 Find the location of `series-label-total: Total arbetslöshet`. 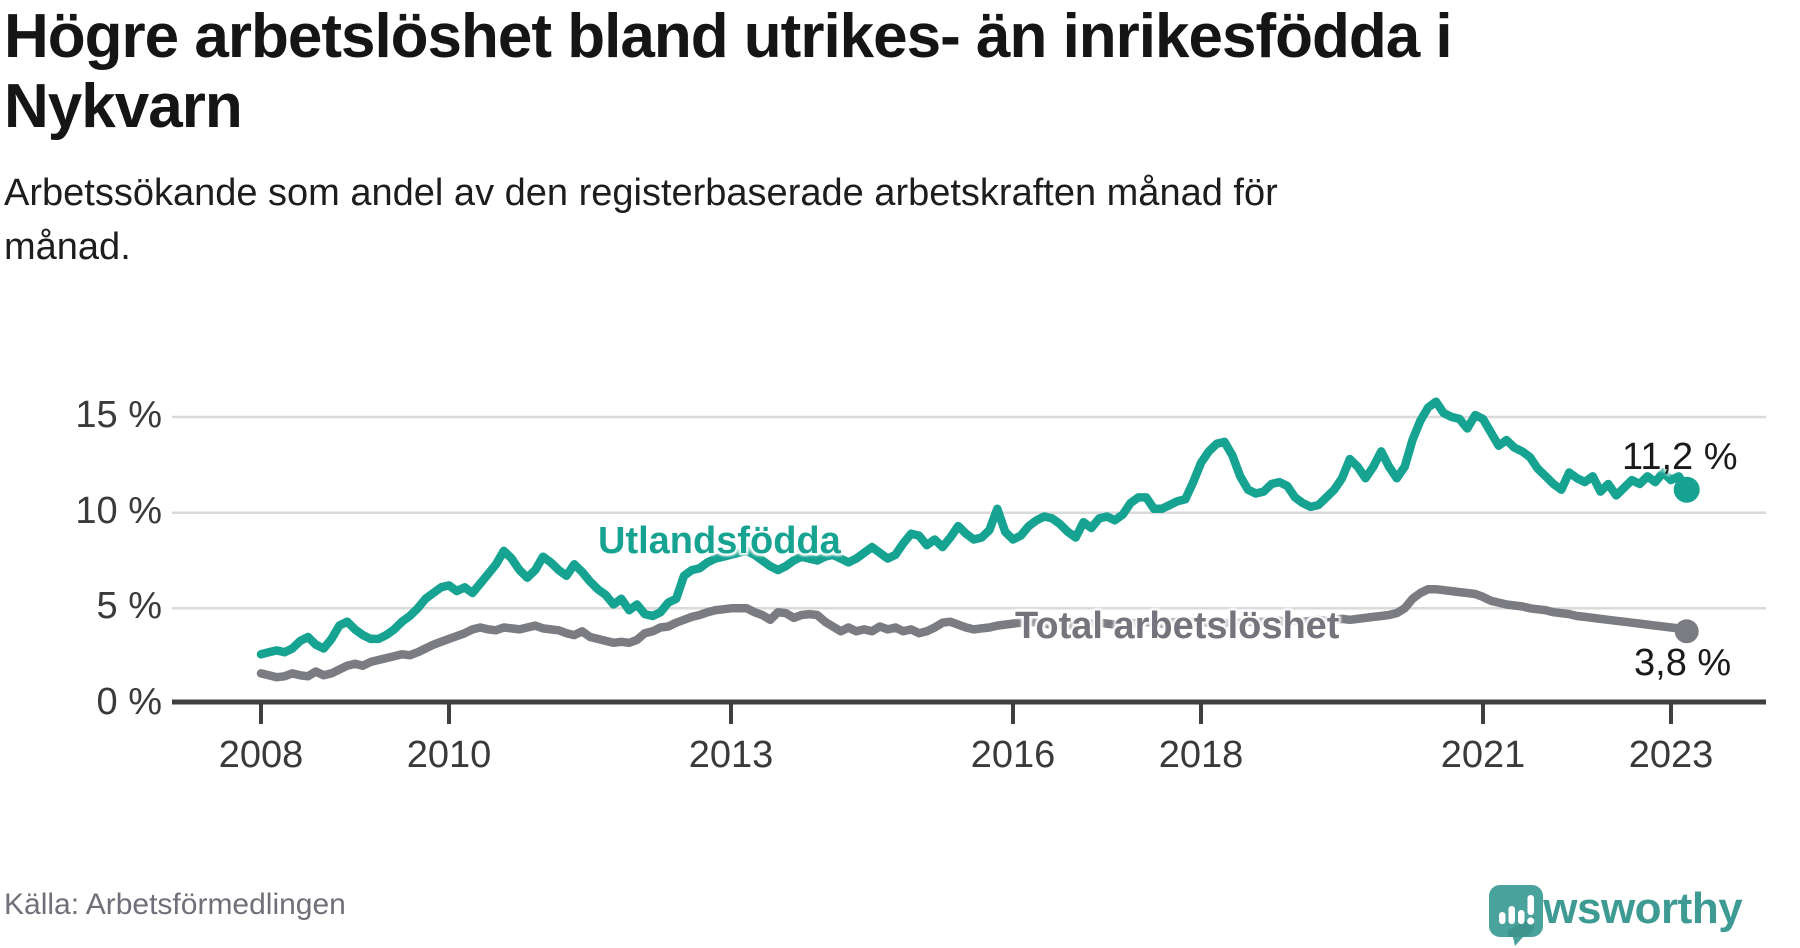

series-label-total: Total arbetslöshet is located at coordinates (1177, 626).